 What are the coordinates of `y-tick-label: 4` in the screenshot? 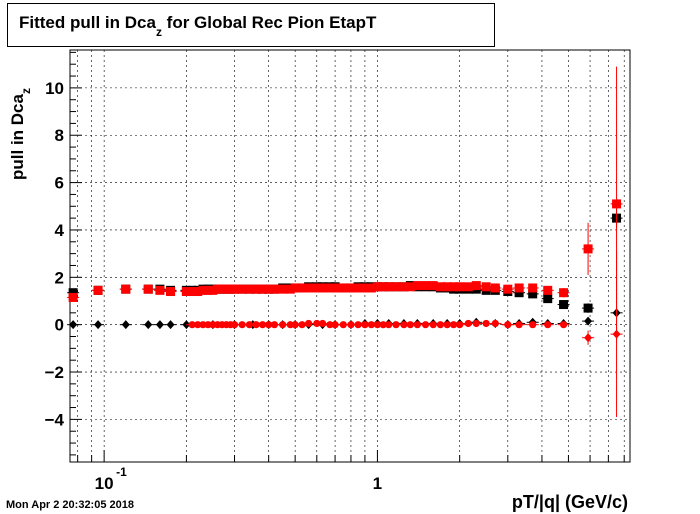 It's located at (60, 230).